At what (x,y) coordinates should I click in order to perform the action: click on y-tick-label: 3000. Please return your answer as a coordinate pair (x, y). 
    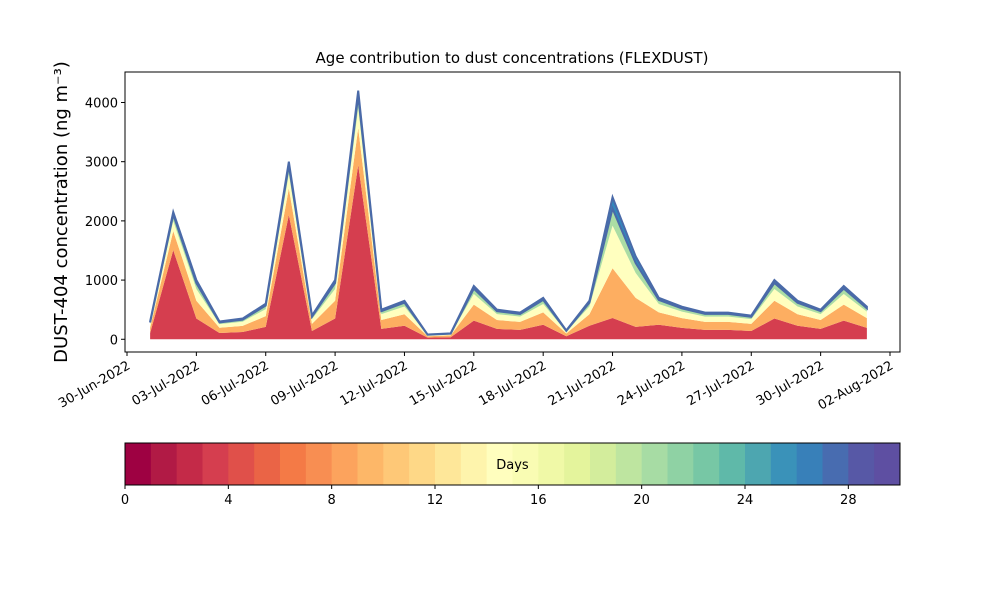
    Looking at the image, I should click on (101, 163).